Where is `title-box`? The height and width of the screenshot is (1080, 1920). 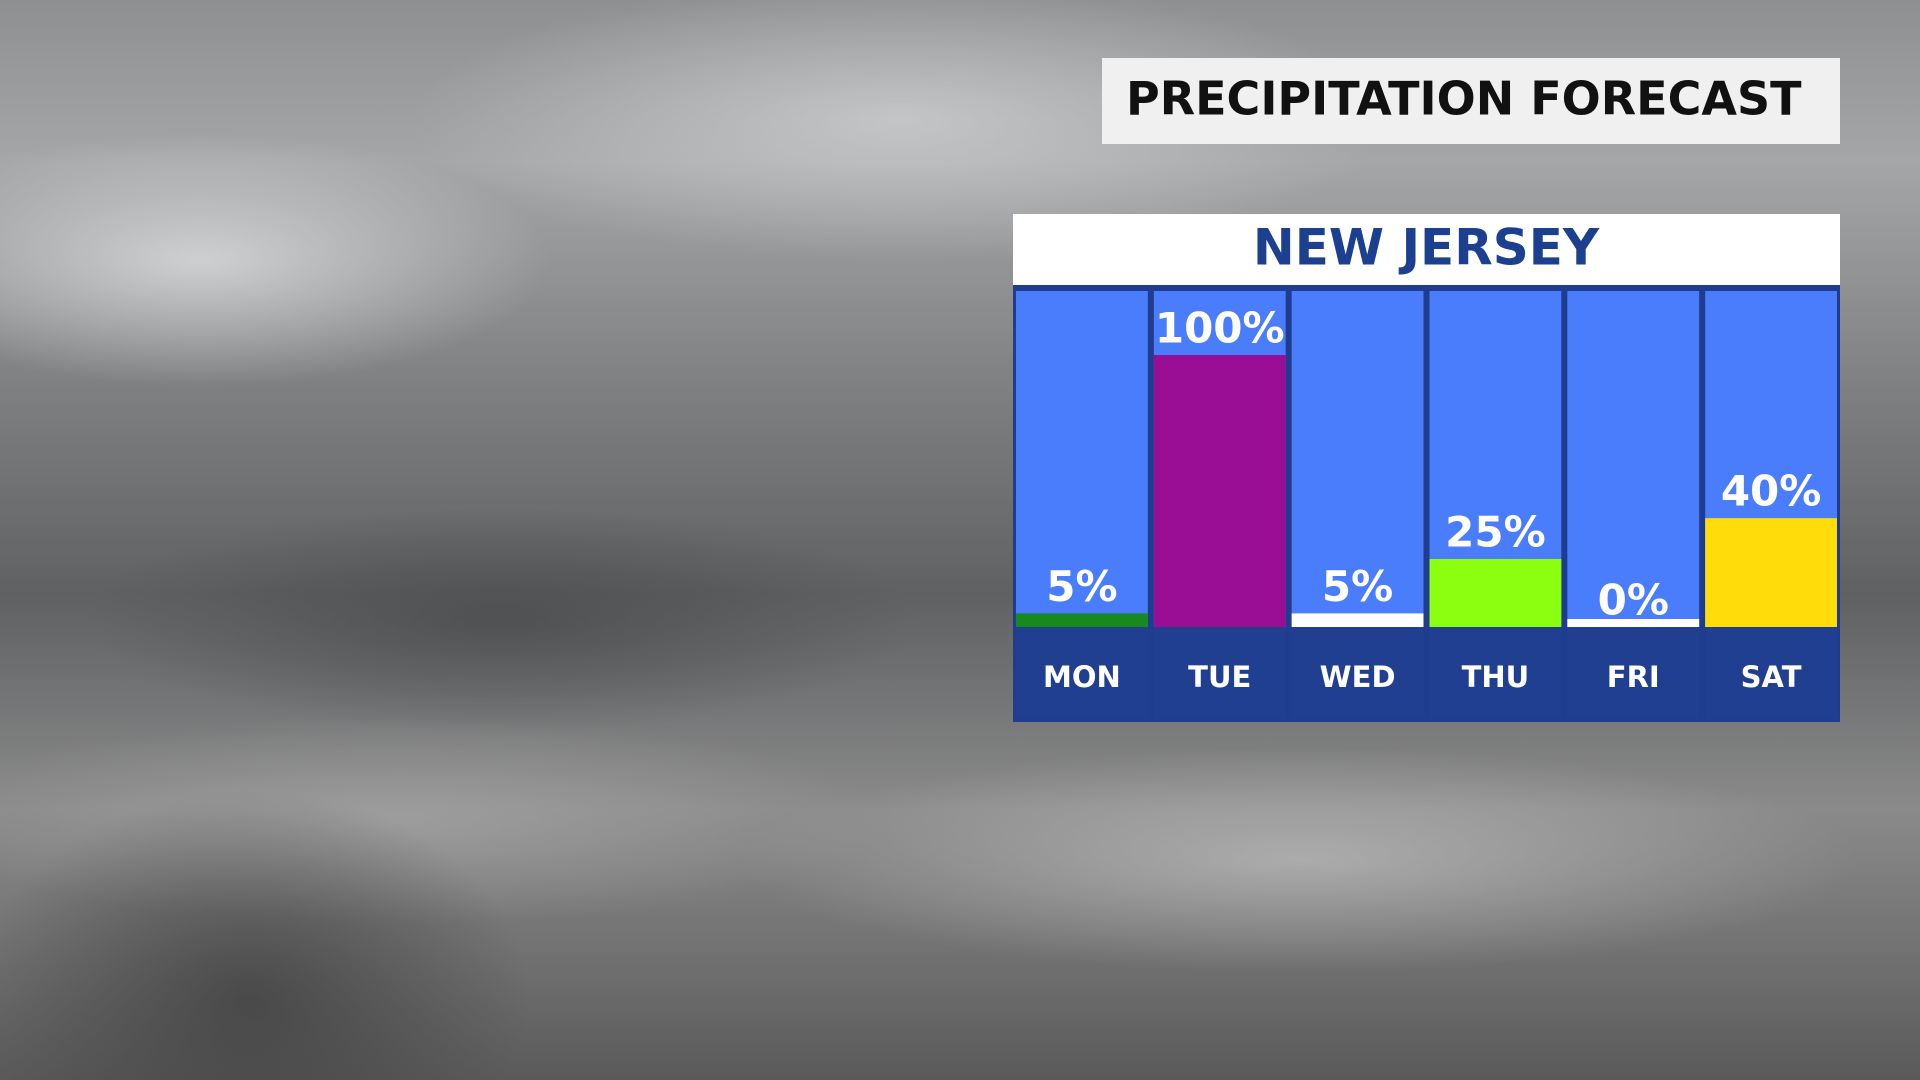
title-box is located at coordinates (1471, 101).